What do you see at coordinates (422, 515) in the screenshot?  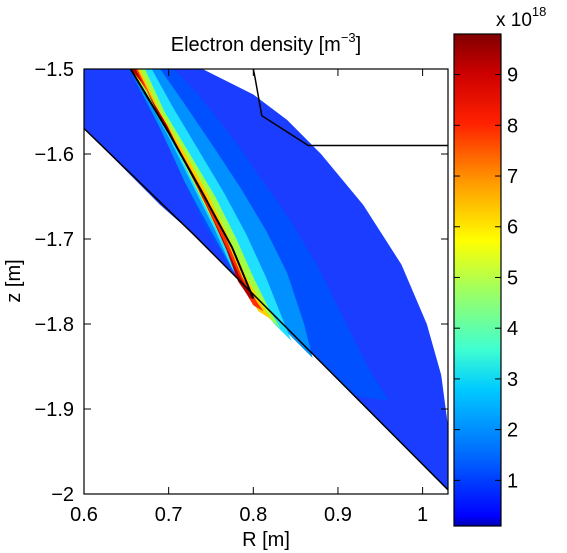 I see `x-tick-label: 1` at bounding box center [422, 515].